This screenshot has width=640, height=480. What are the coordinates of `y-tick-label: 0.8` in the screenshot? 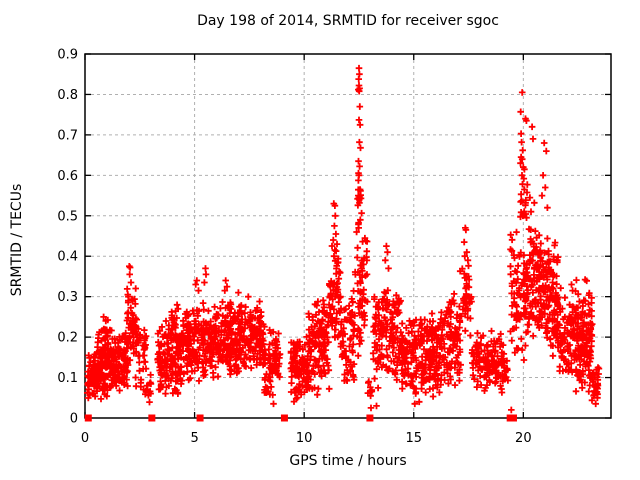 It's located at (67, 95).